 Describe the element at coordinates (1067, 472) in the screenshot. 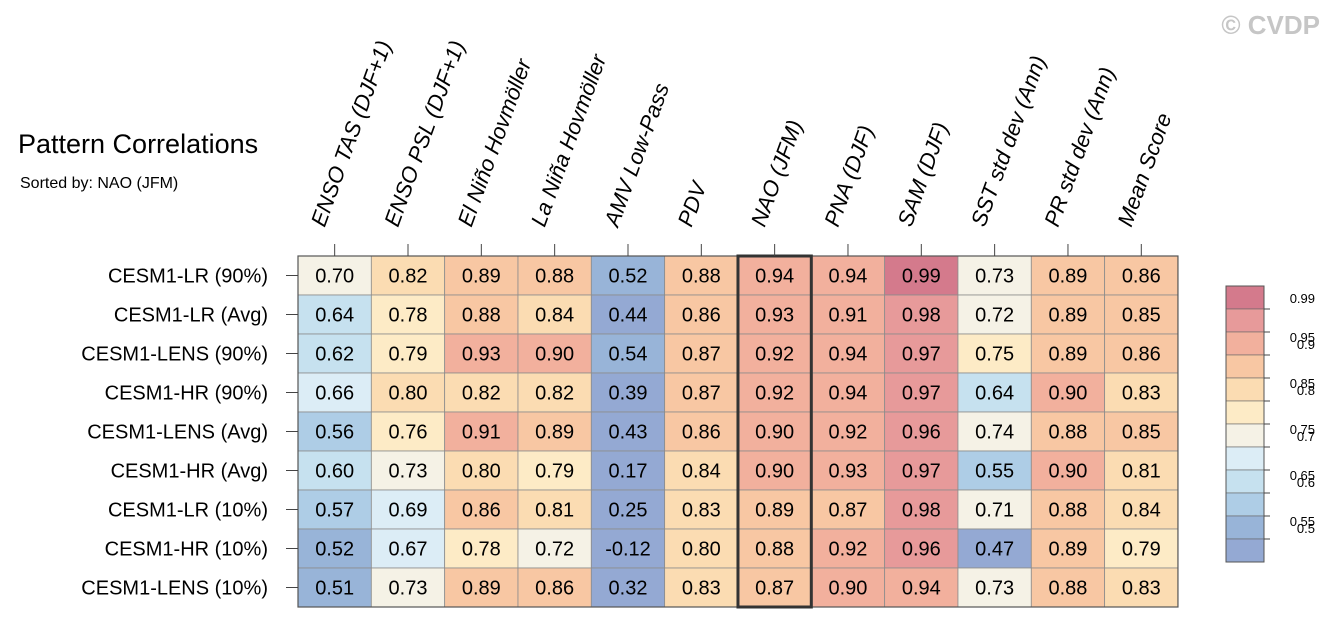

I see `cell-value: 0.90` at that location.